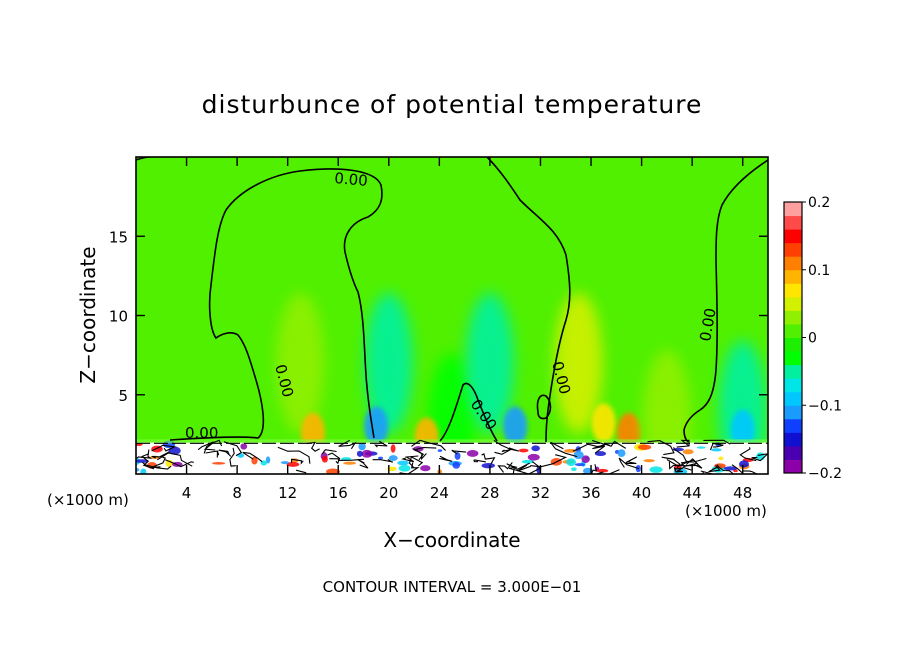 This screenshot has width=904, height=654. I want to click on colorbar-tick-label: −0.2, so click(825, 474).